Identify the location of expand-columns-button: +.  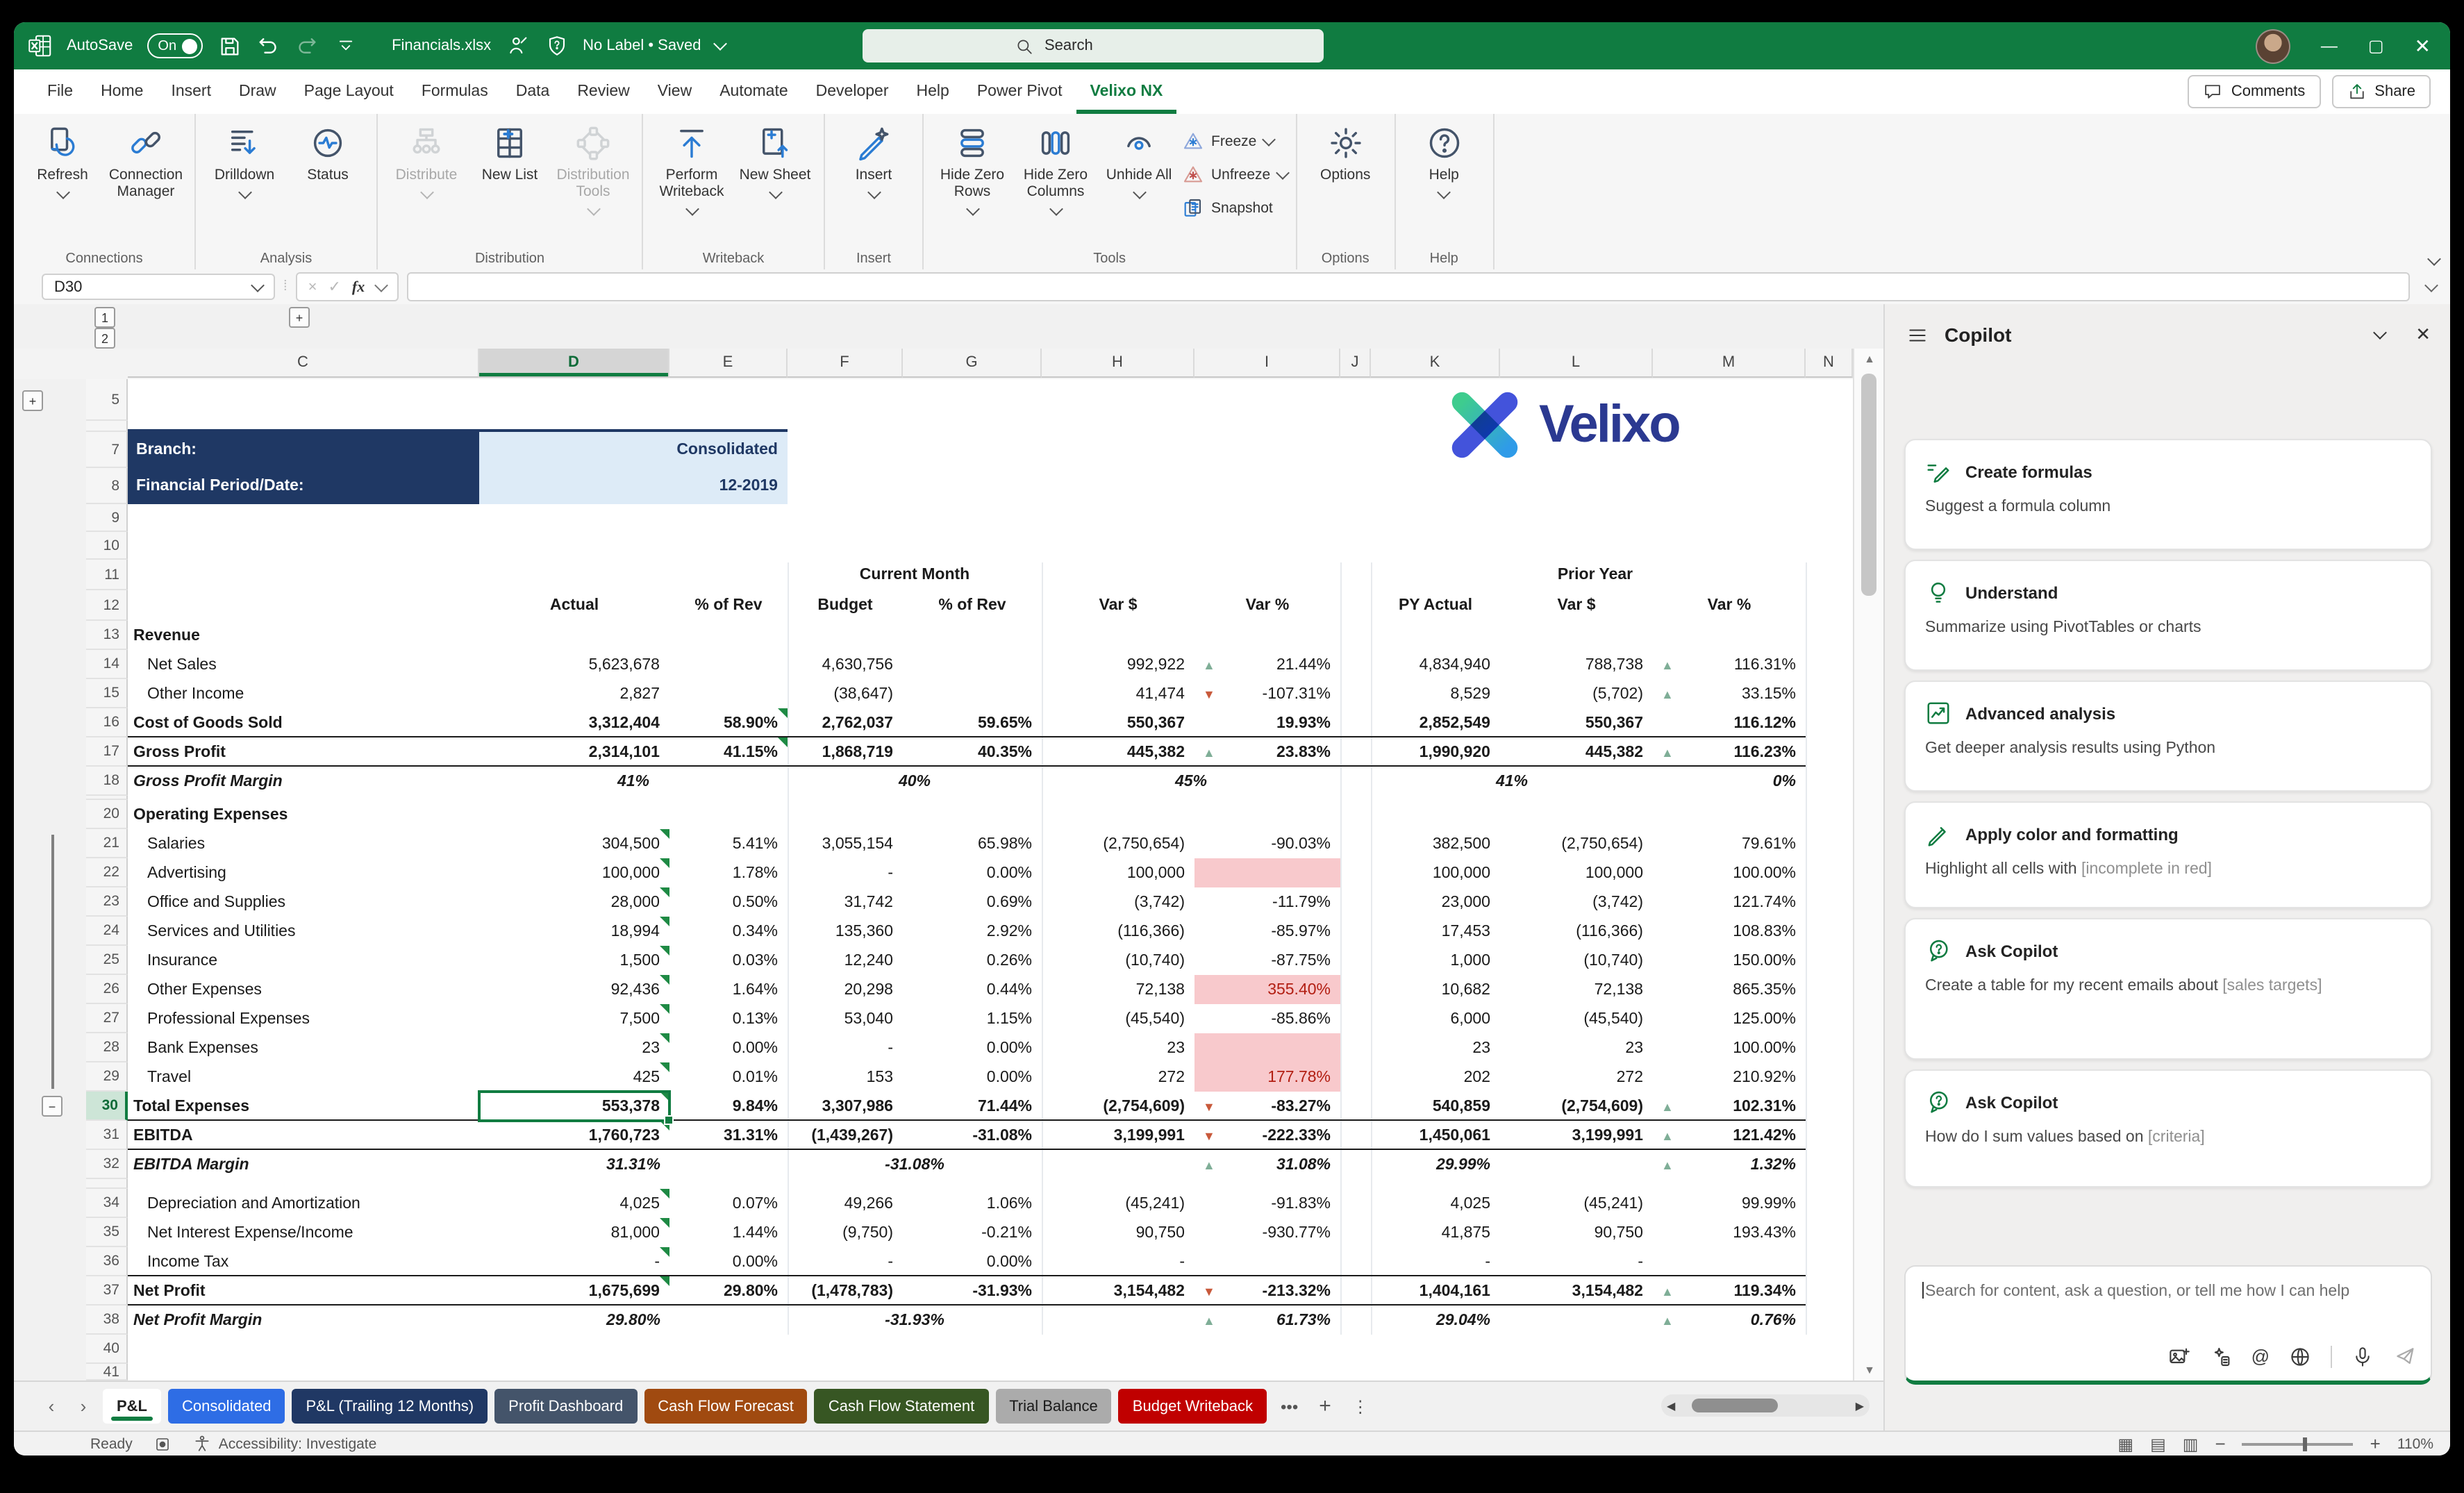
(299, 318).